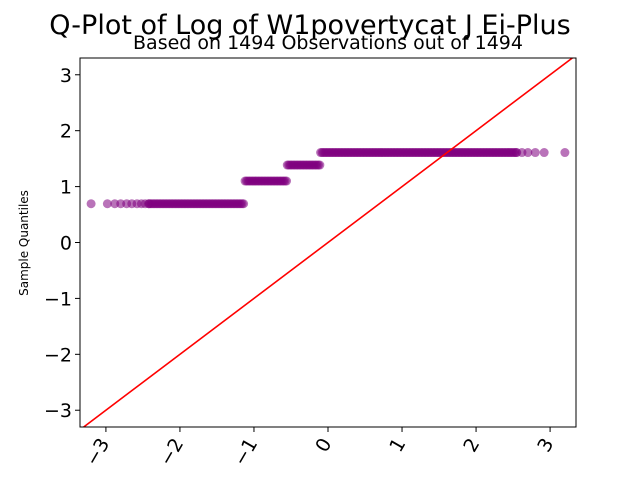  Describe the element at coordinates (245, 452) in the screenshot. I see `x-tick-label: −1` at that location.